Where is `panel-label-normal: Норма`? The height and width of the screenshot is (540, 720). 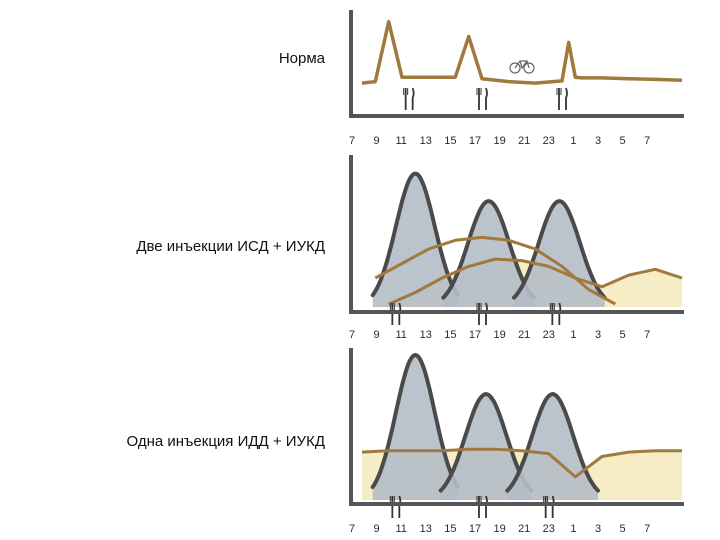
panel-label-normal: Норма is located at coordinates (301, 58).